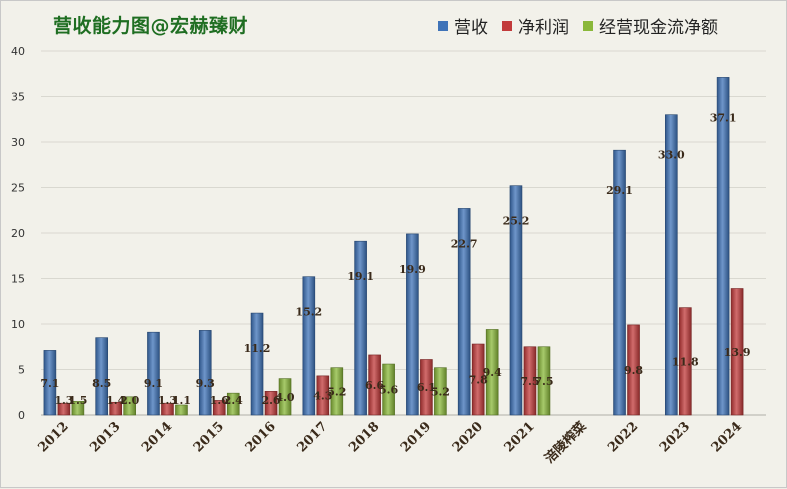  I want to click on data-label-net-profit: 9.8, so click(633, 370).